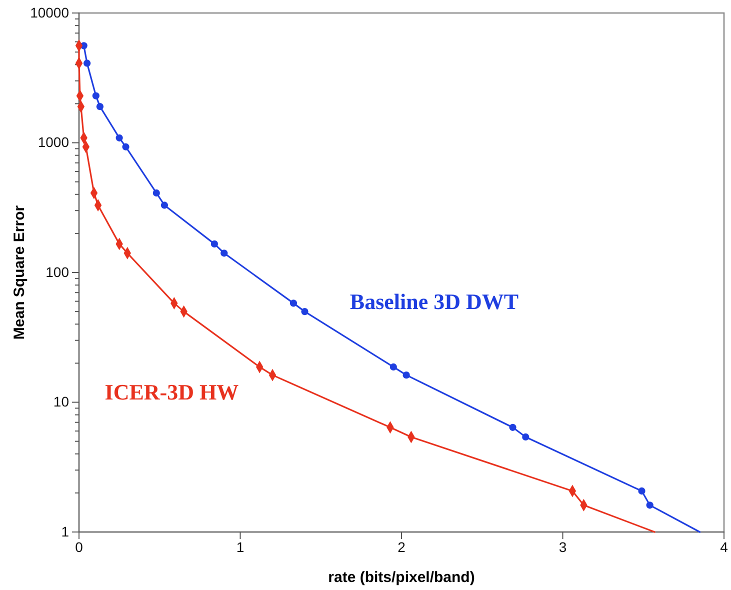 This screenshot has height=590, width=731. I want to click on x-tick-label: 1, so click(240, 546).